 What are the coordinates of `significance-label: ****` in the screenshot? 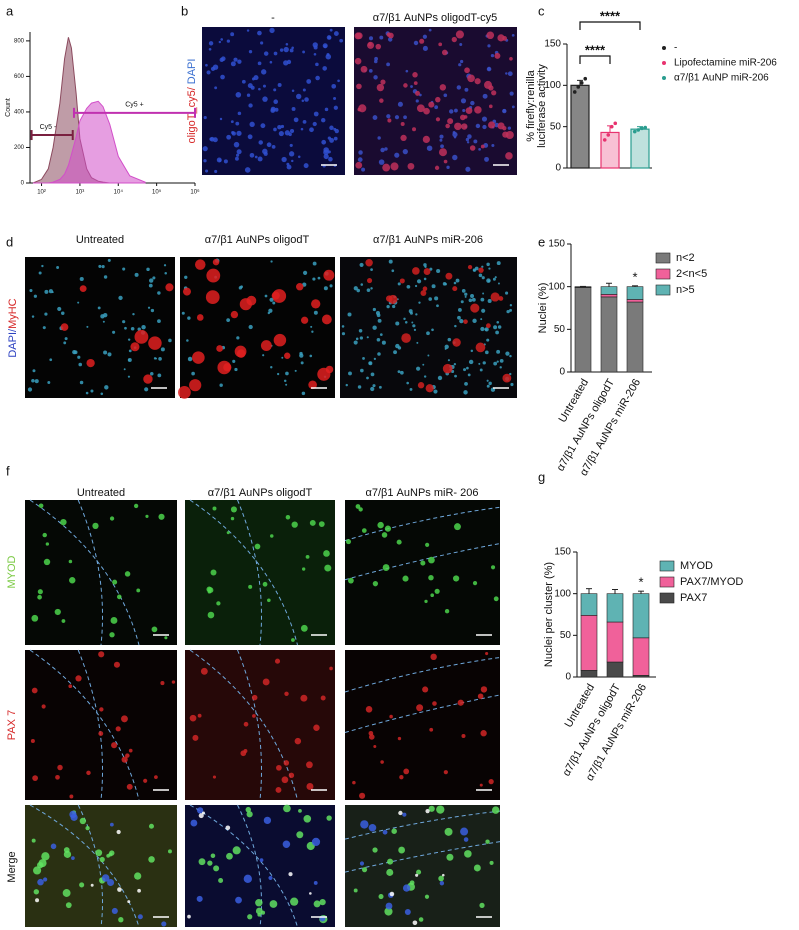 It's located at (595, 49).